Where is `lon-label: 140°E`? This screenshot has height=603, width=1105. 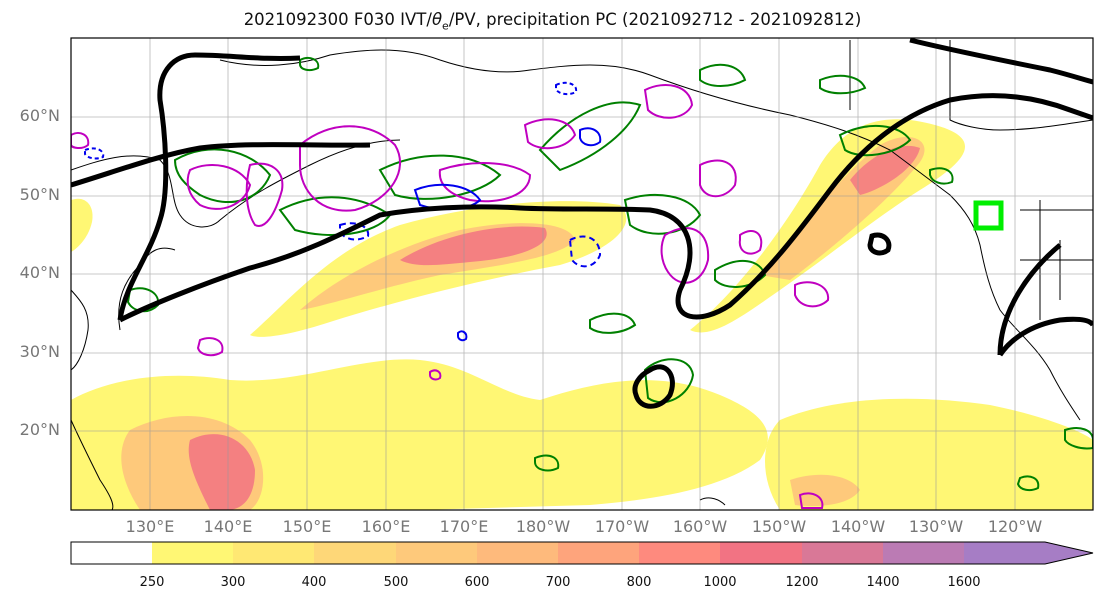
lon-label: 140°E is located at coordinates (228, 526).